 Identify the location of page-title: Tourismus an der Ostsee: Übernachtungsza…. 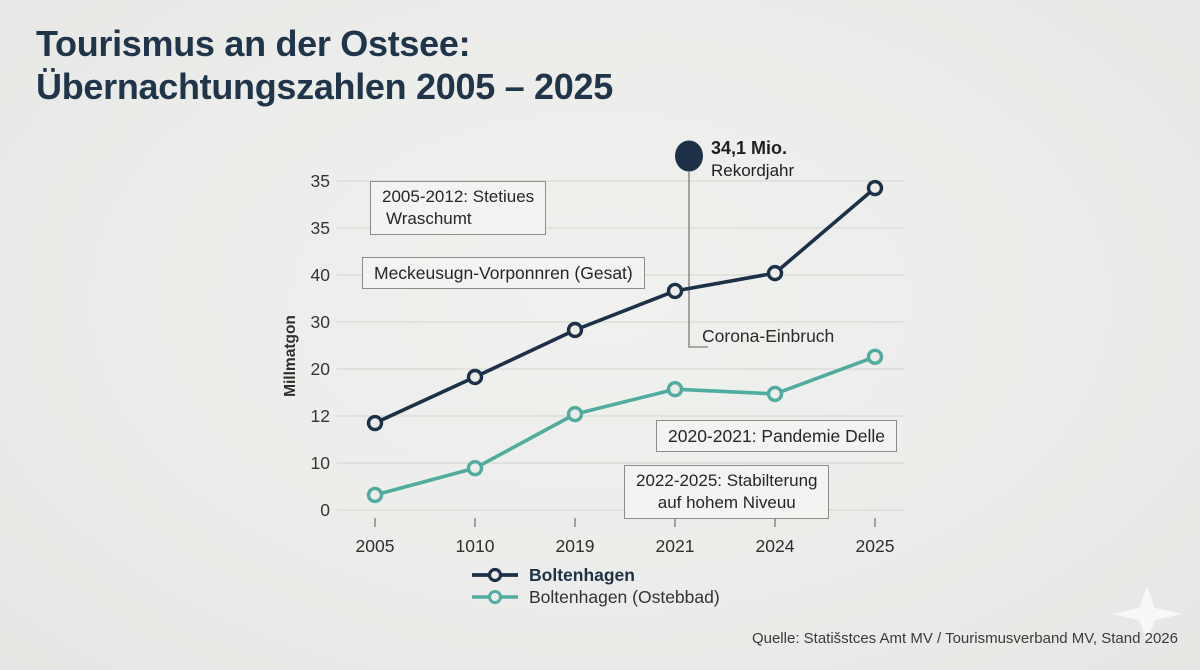
(324, 65).